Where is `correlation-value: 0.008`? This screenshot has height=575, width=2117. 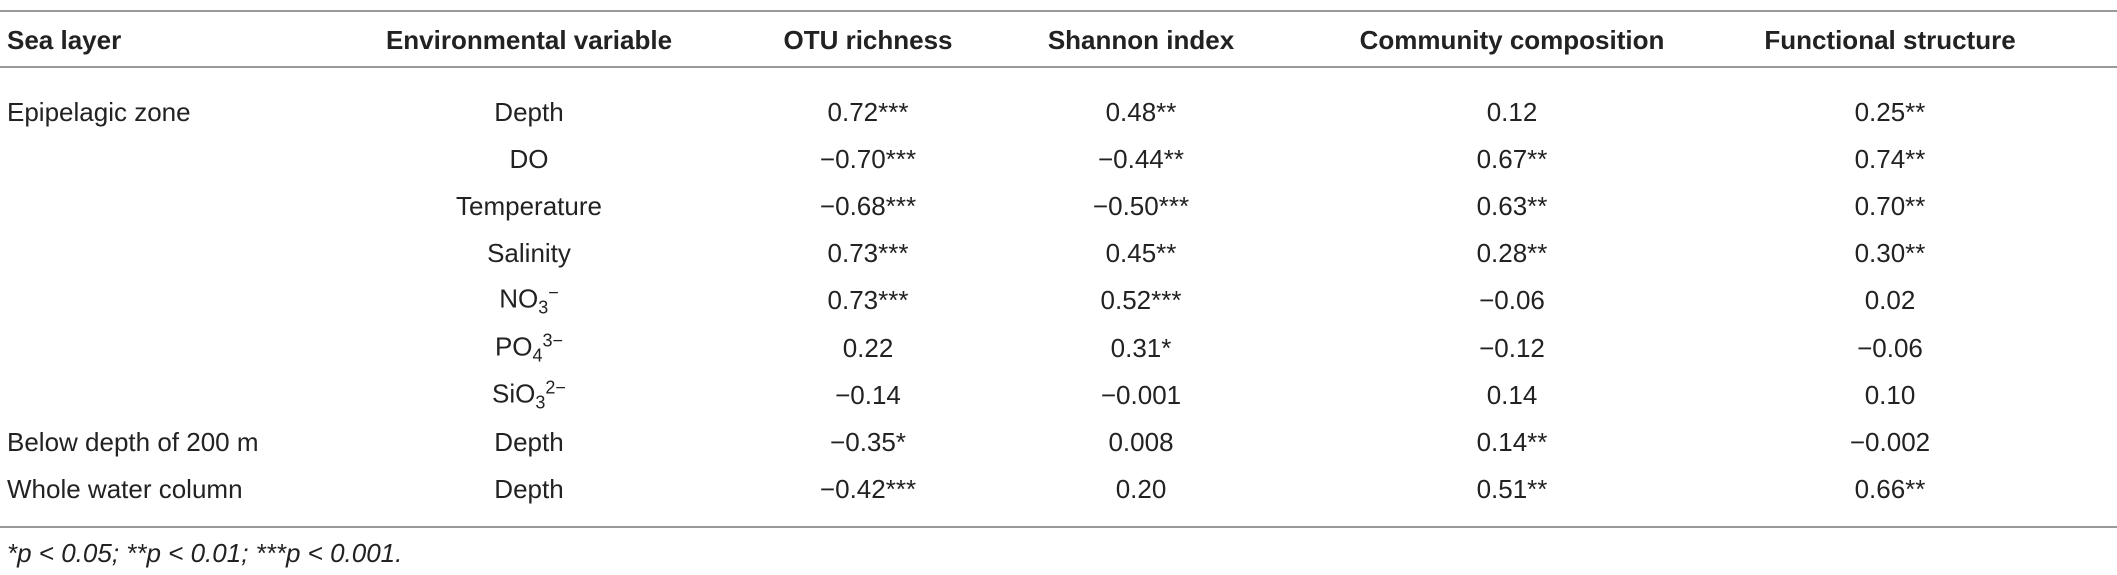
correlation-value: 0.008 is located at coordinates (1141, 441).